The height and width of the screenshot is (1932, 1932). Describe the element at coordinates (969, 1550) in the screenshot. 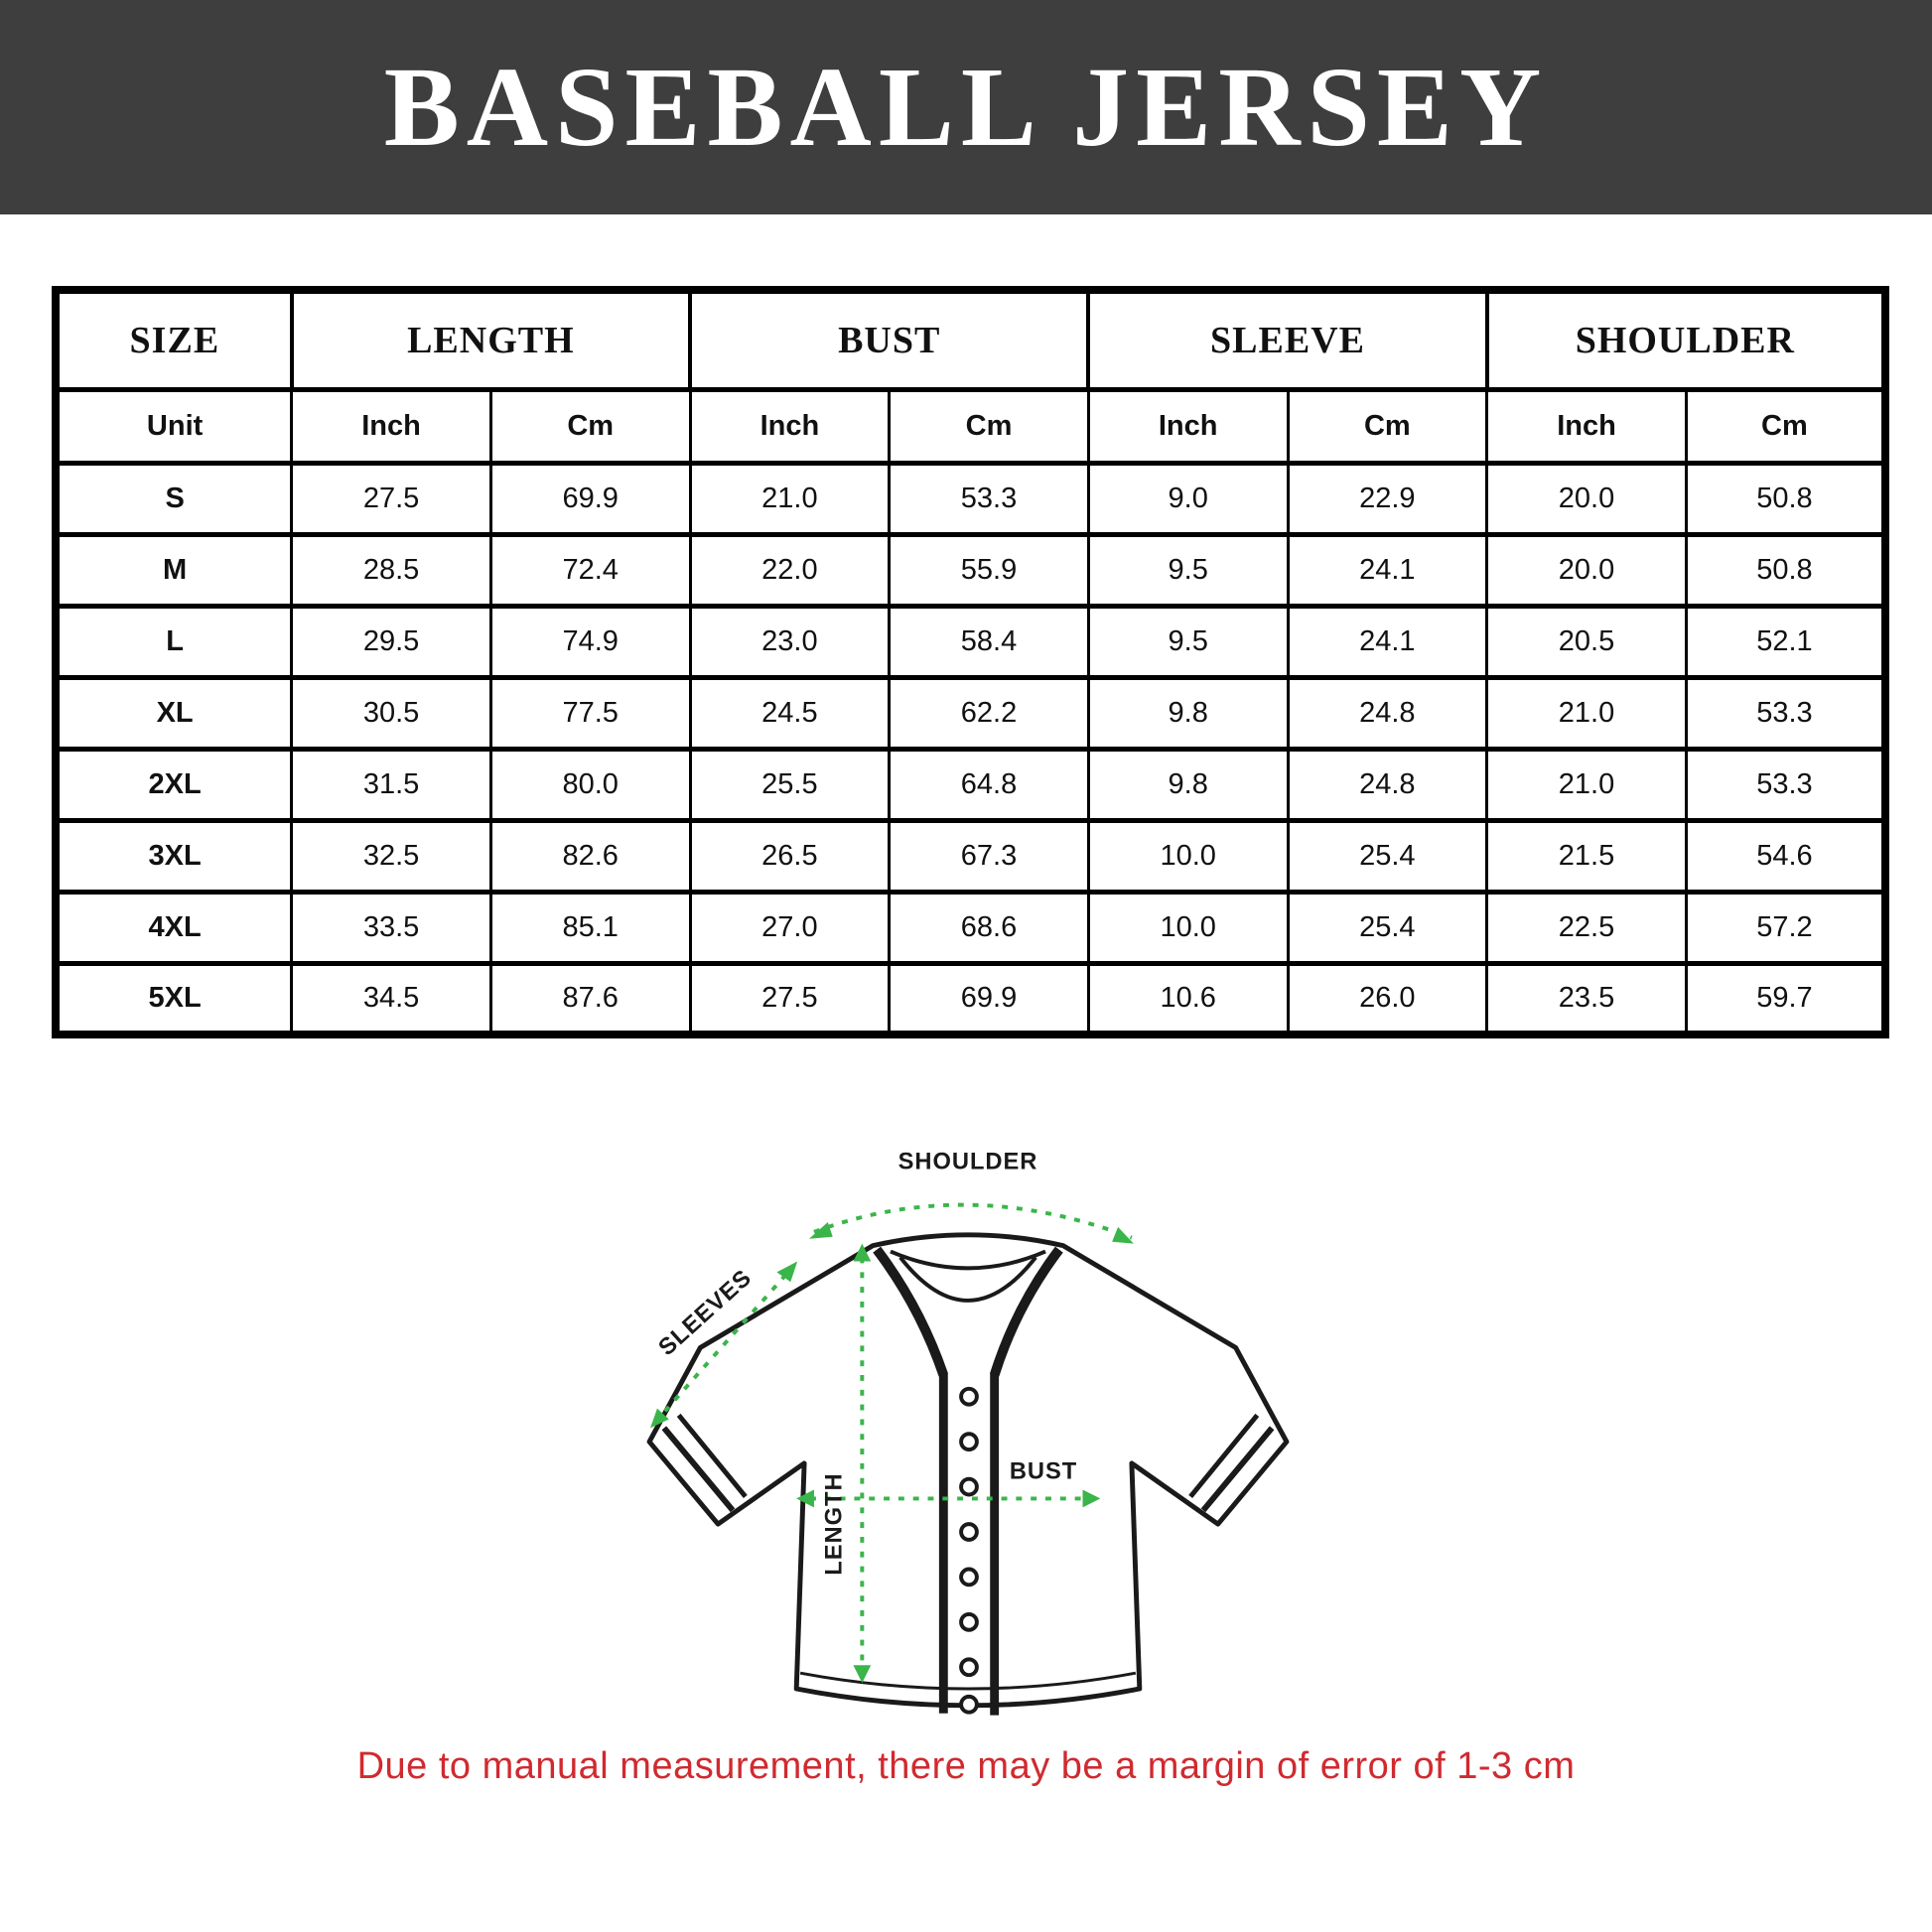

I see `jersey-buttons` at that location.